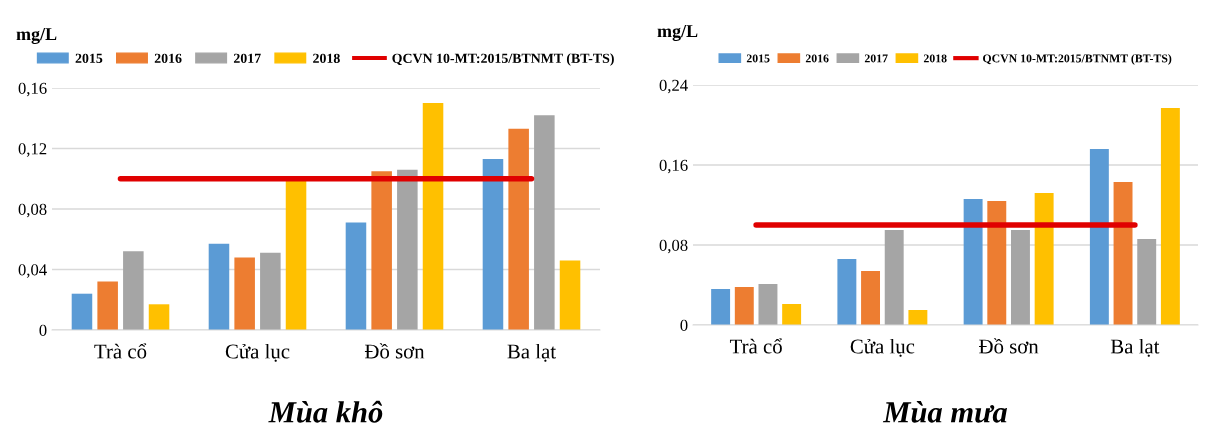  Describe the element at coordinates (673, 86) in the screenshot. I see `y-tick-label: 0,24` at that location.